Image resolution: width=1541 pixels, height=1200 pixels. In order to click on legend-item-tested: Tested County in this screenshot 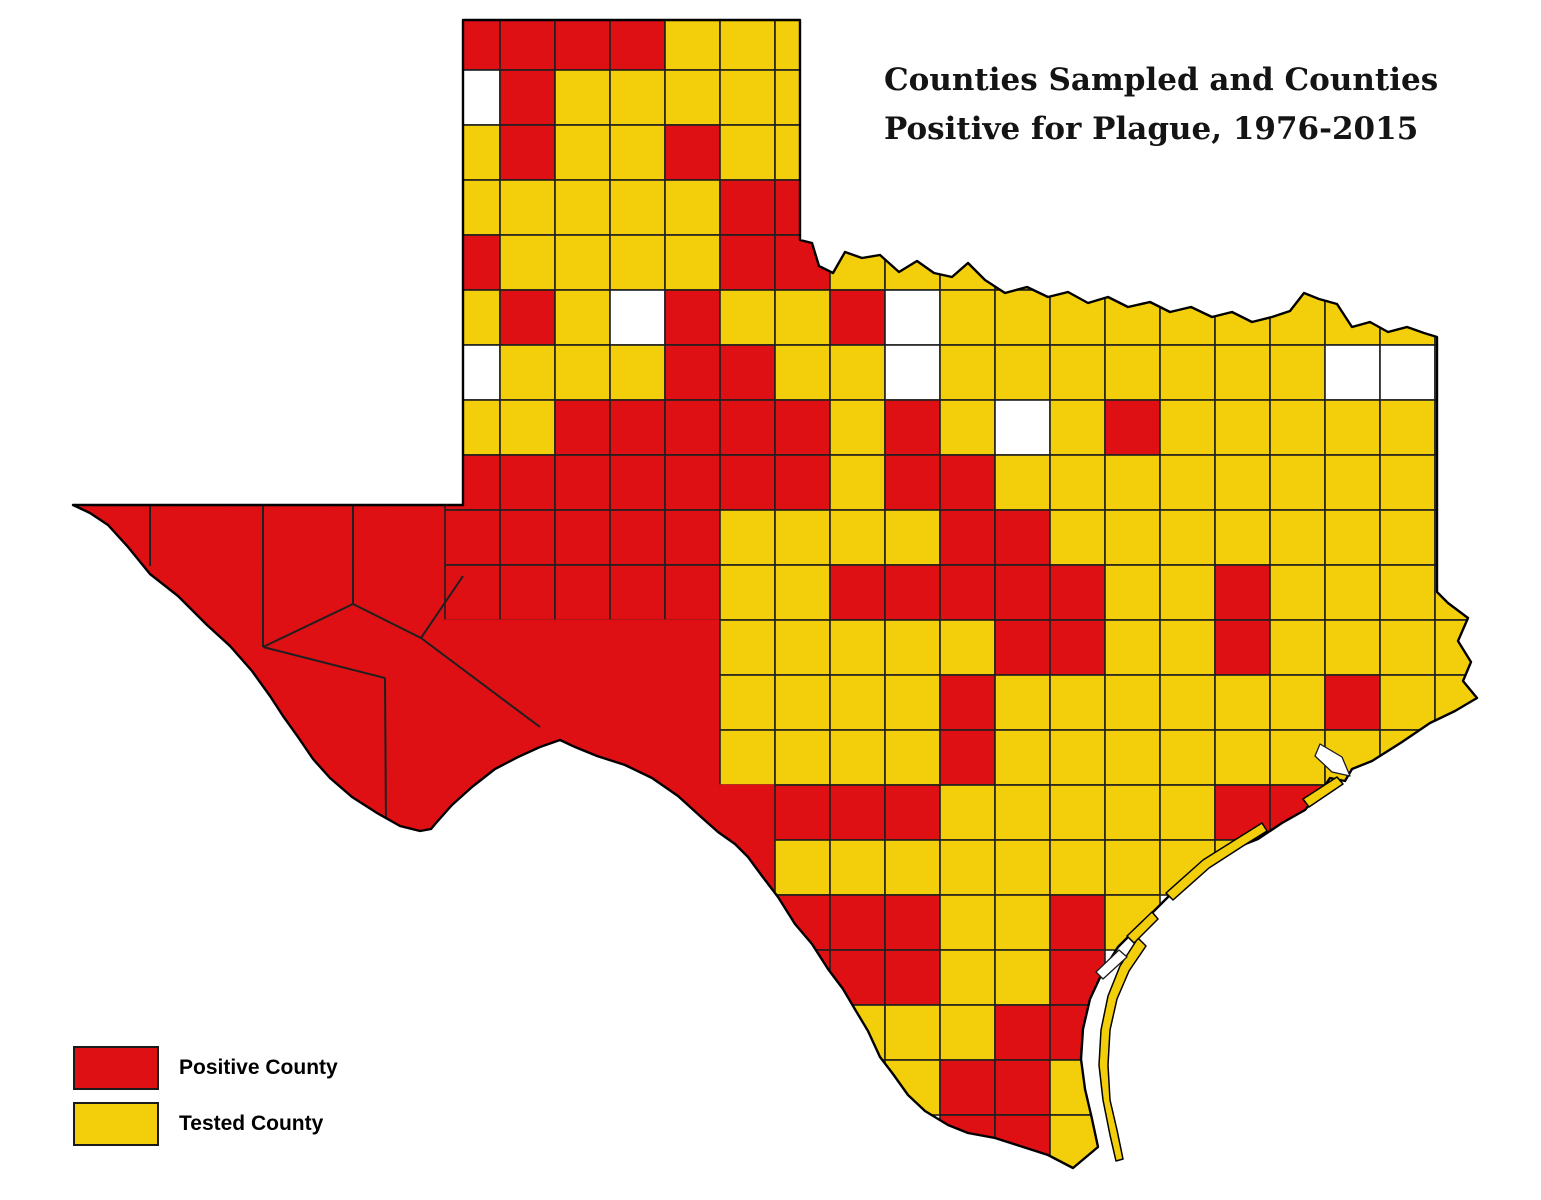, I will do `click(205, 1124)`.